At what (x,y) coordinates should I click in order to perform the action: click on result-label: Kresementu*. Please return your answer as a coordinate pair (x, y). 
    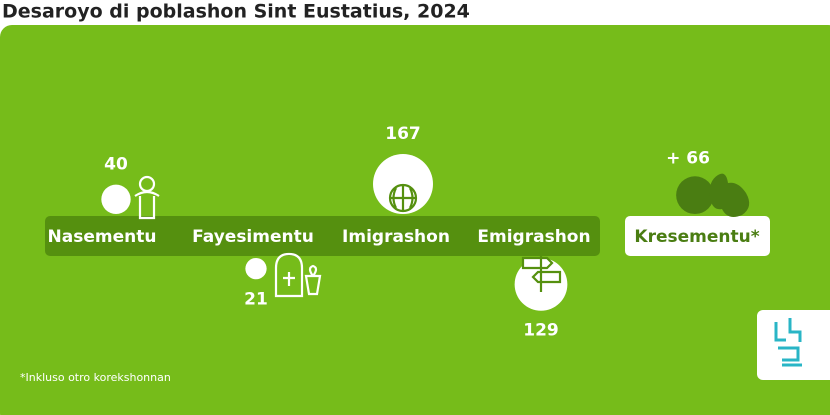
    Looking at the image, I should click on (696, 237).